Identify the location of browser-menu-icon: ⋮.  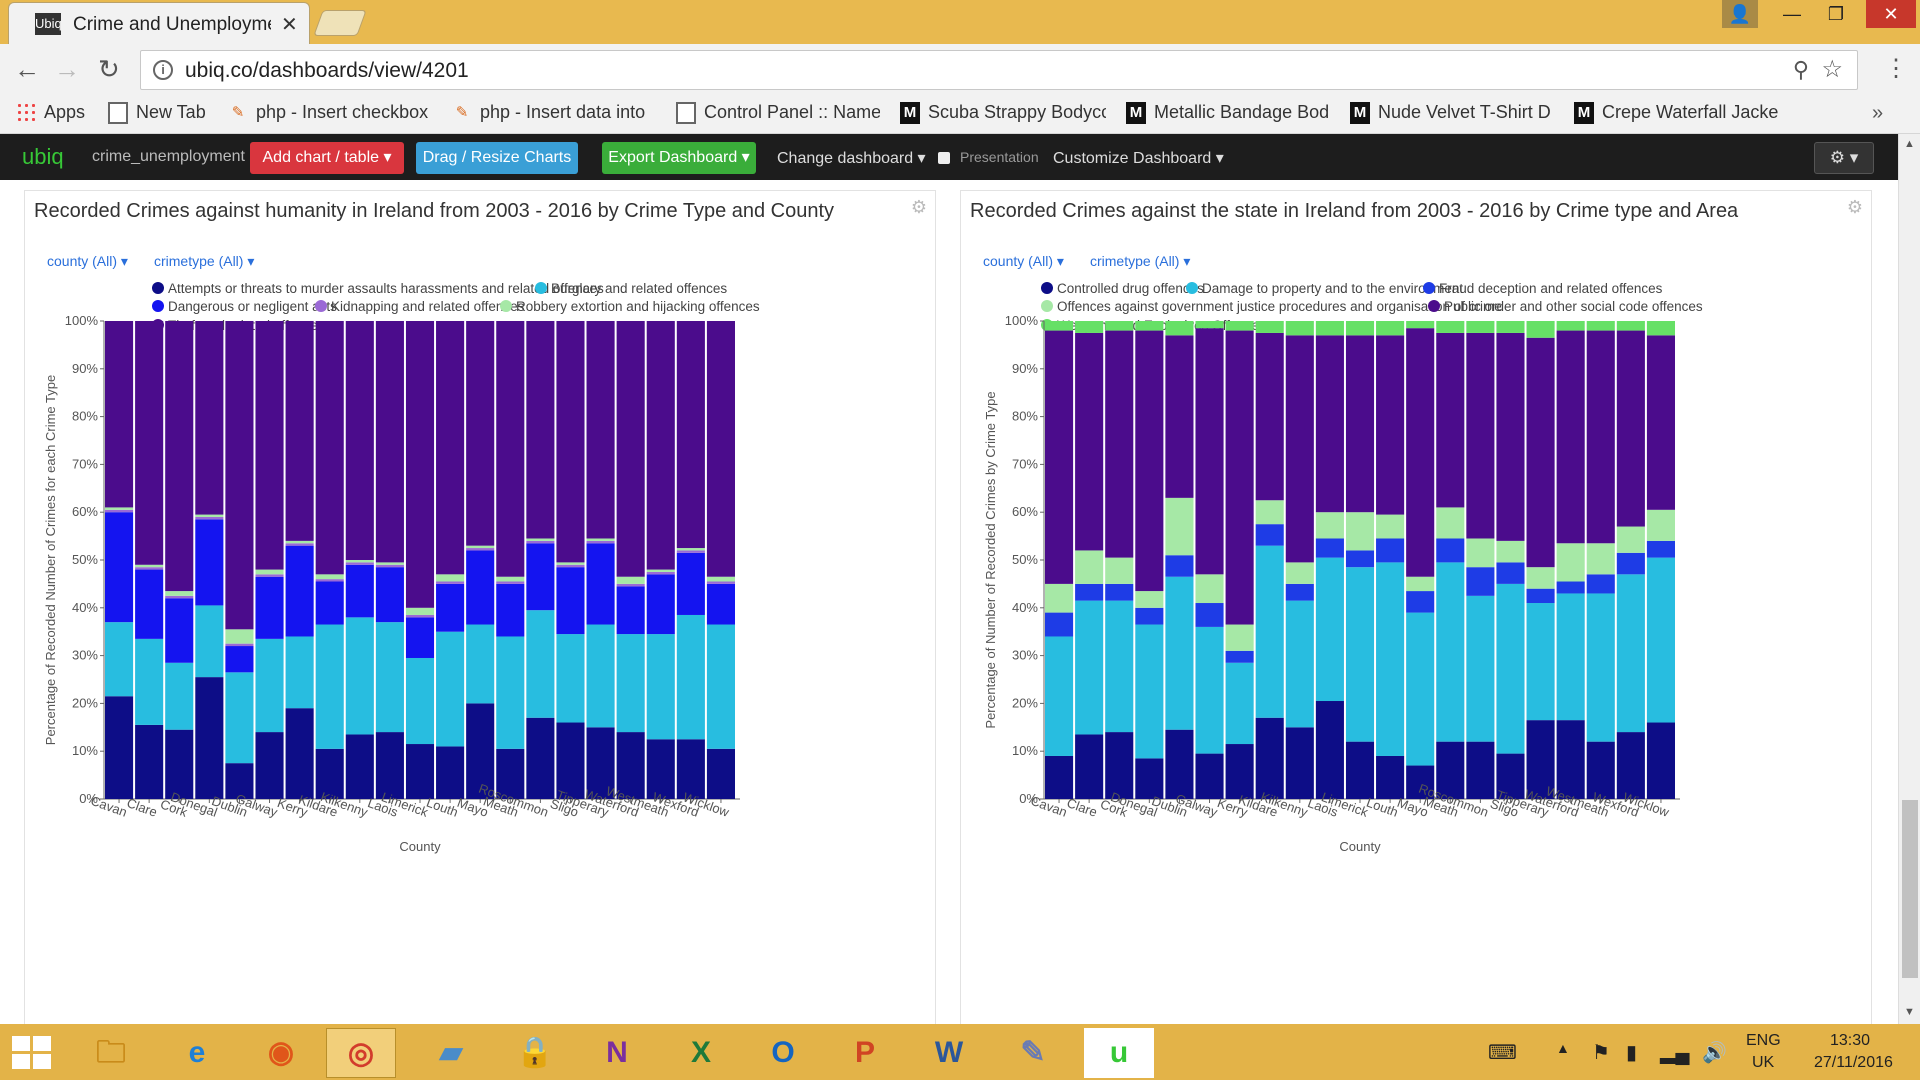
(1896, 68).